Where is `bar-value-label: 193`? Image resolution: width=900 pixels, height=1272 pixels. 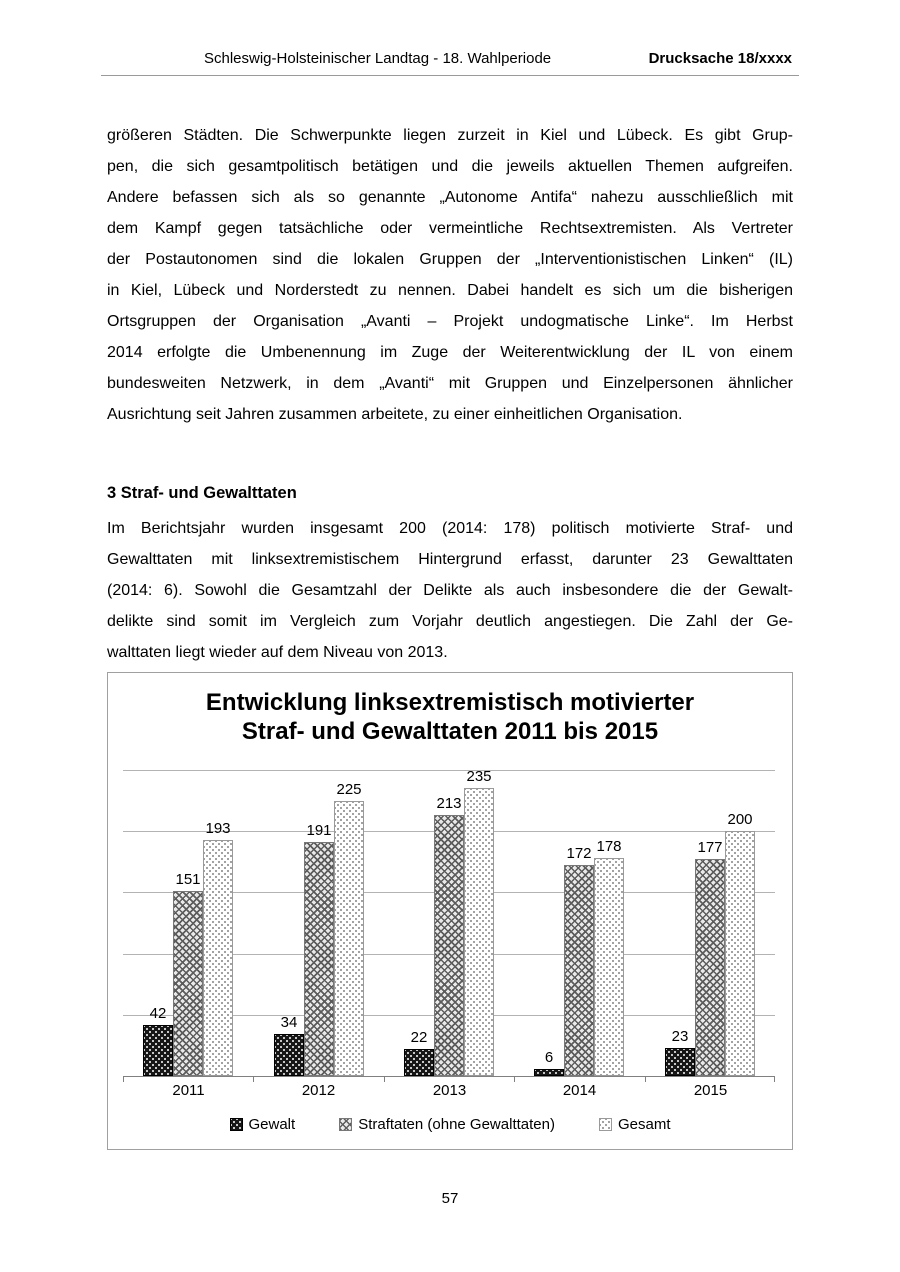
bar-value-label: 193 is located at coordinates (218, 828).